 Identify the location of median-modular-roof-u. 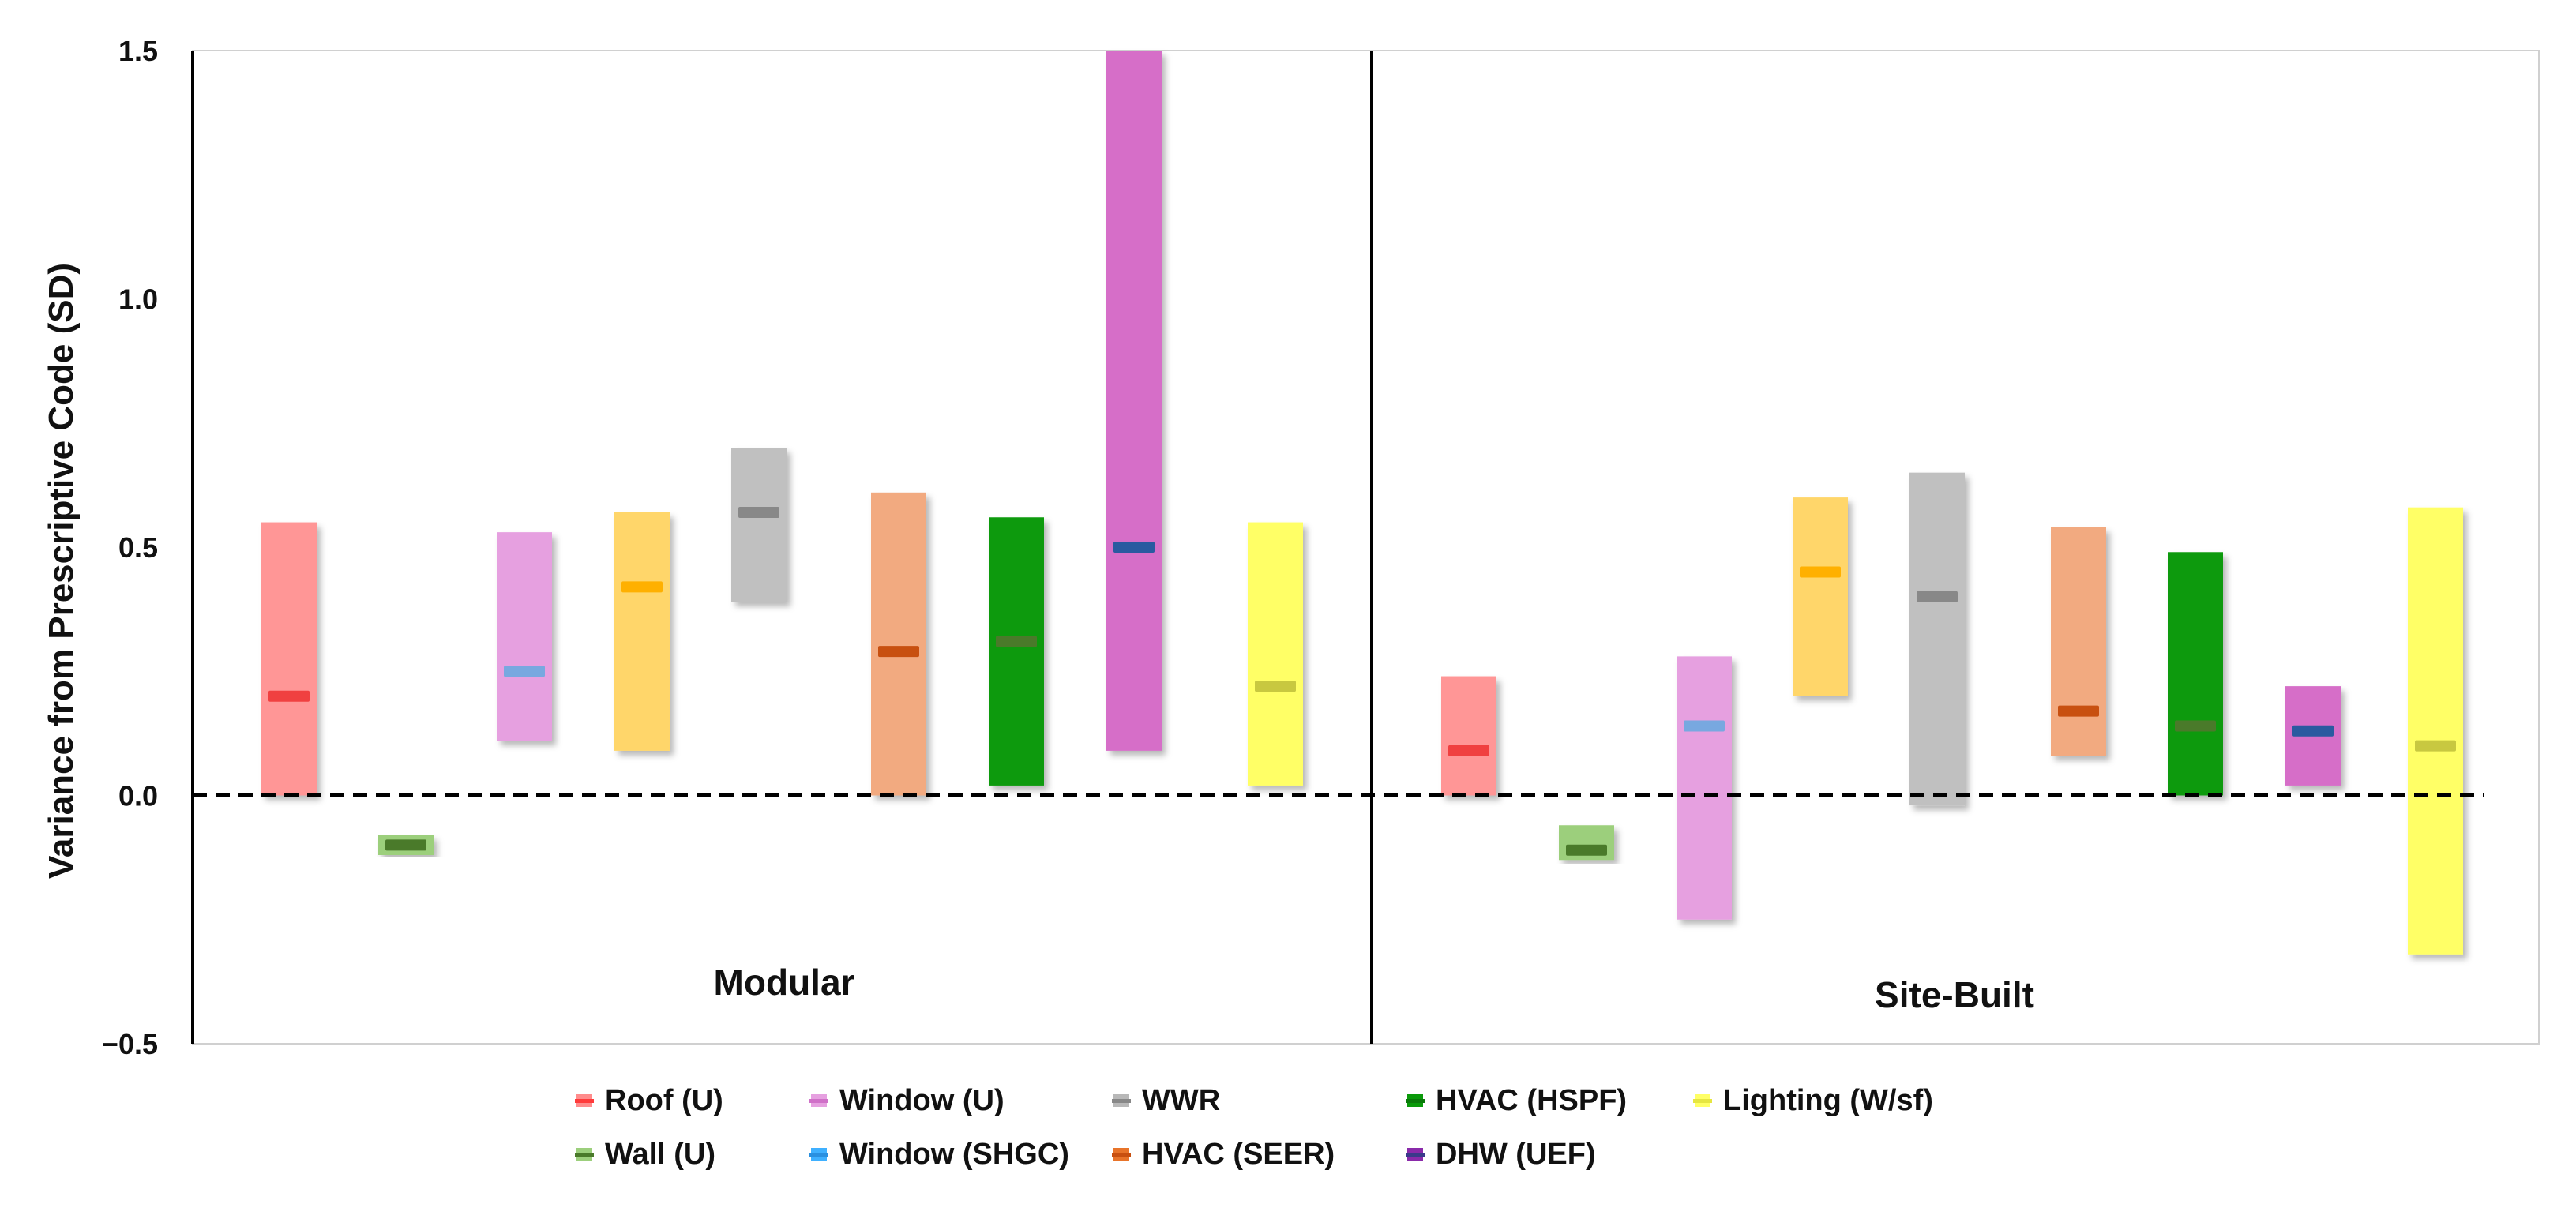
(289, 696).